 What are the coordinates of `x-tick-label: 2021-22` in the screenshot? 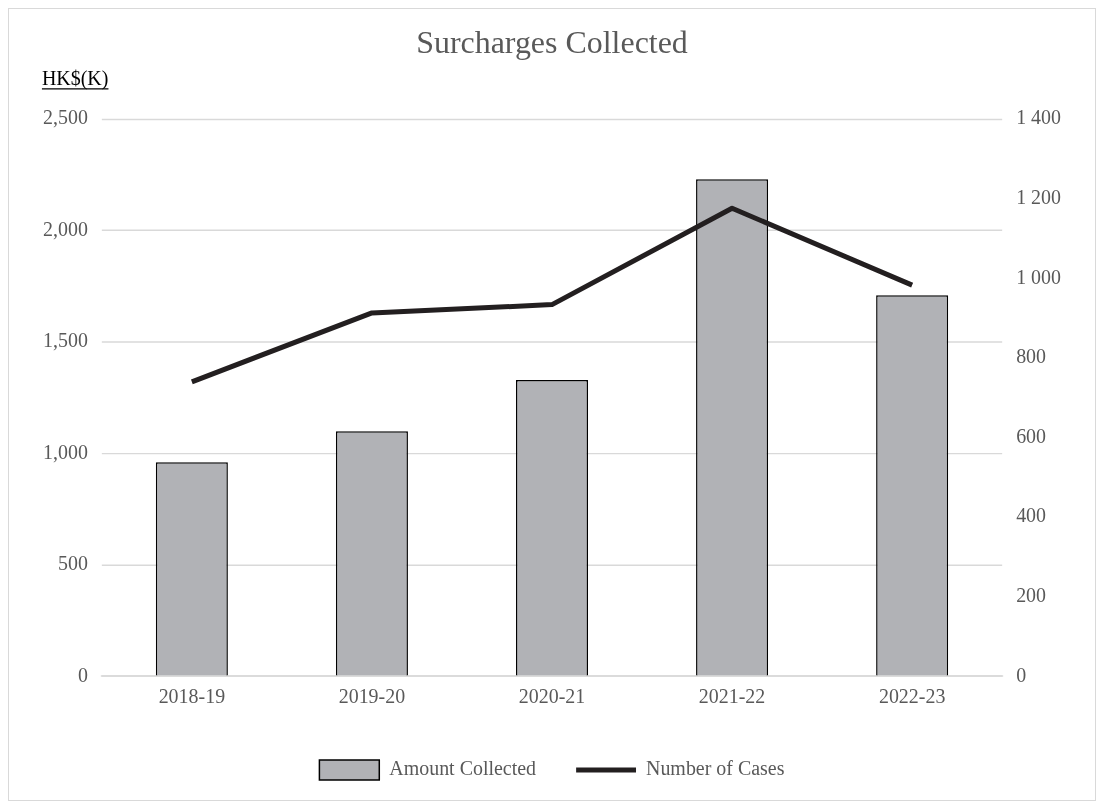 It's located at (732, 696).